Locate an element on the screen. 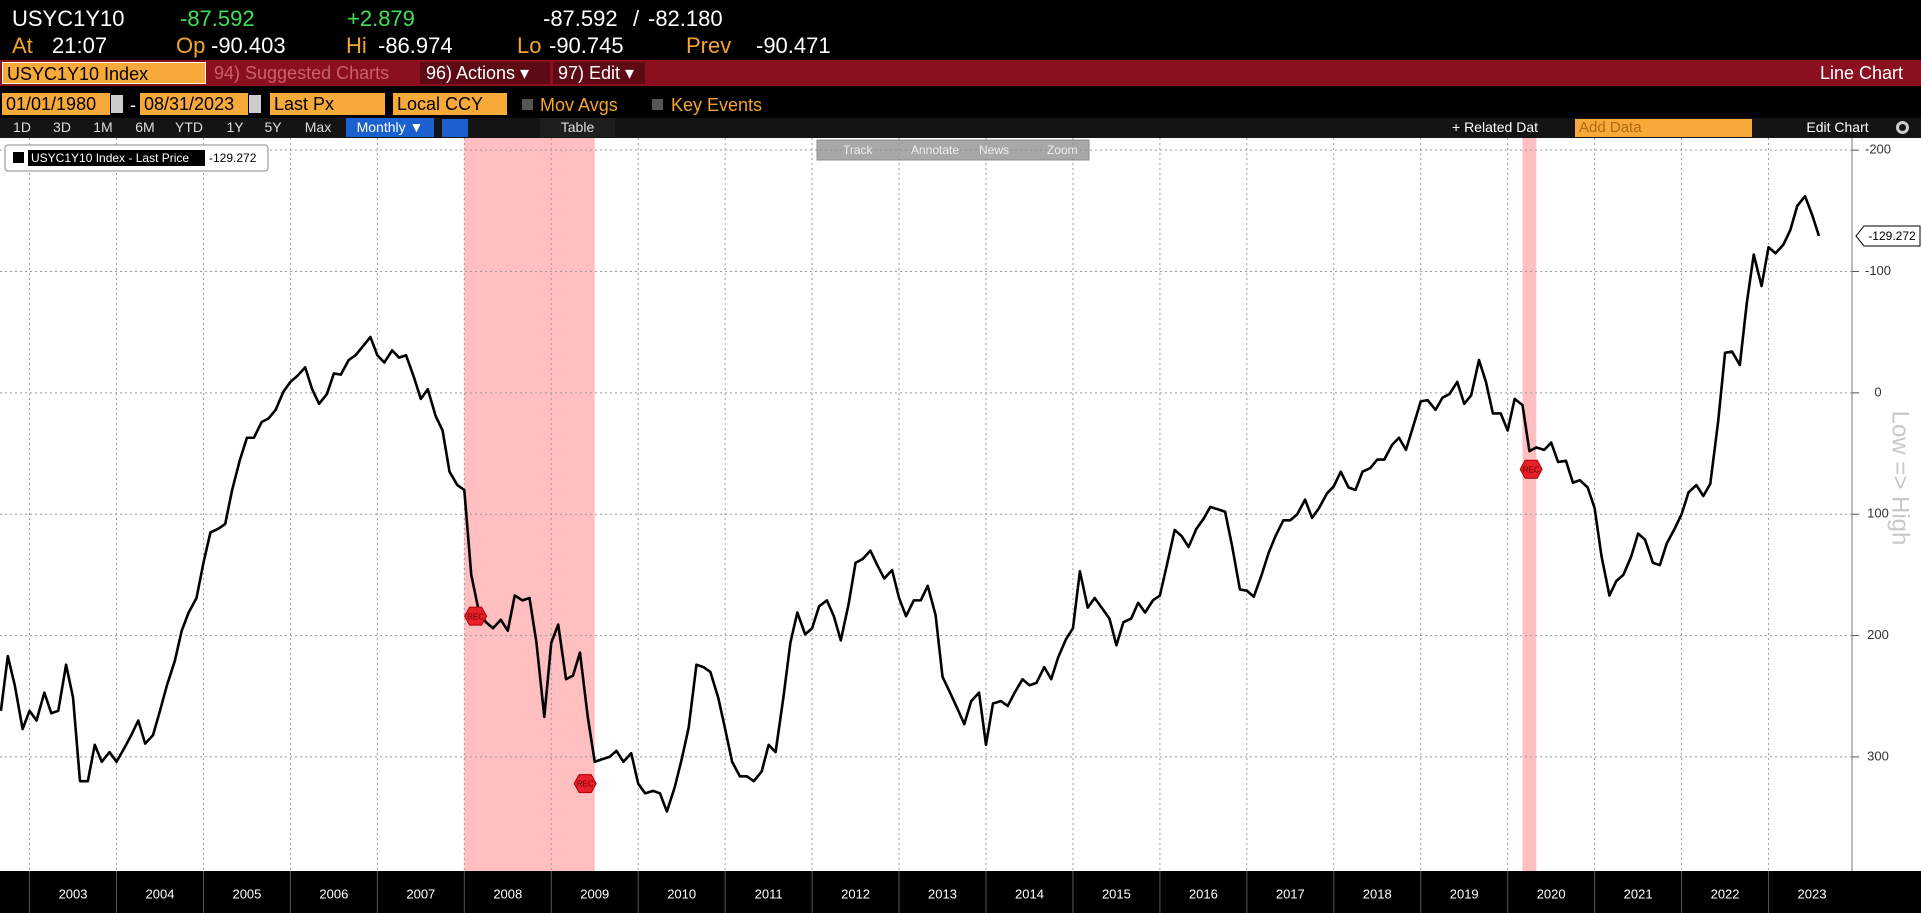 The image size is (1921, 913). x-tick-label: 2011 is located at coordinates (769, 893).